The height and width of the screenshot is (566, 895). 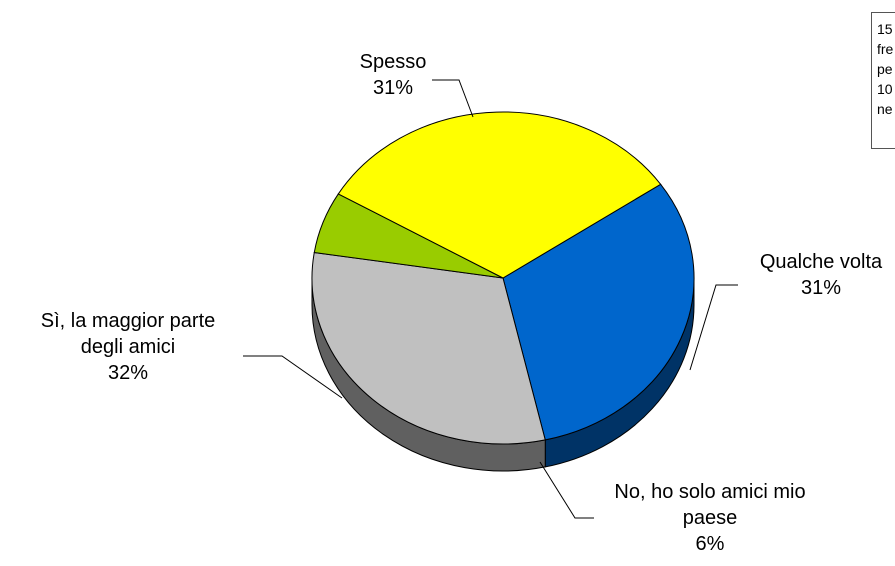 What do you see at coordinates (885, 69) in the screenshot?
I see `note-line: pe` at bounding box center [885, 69].